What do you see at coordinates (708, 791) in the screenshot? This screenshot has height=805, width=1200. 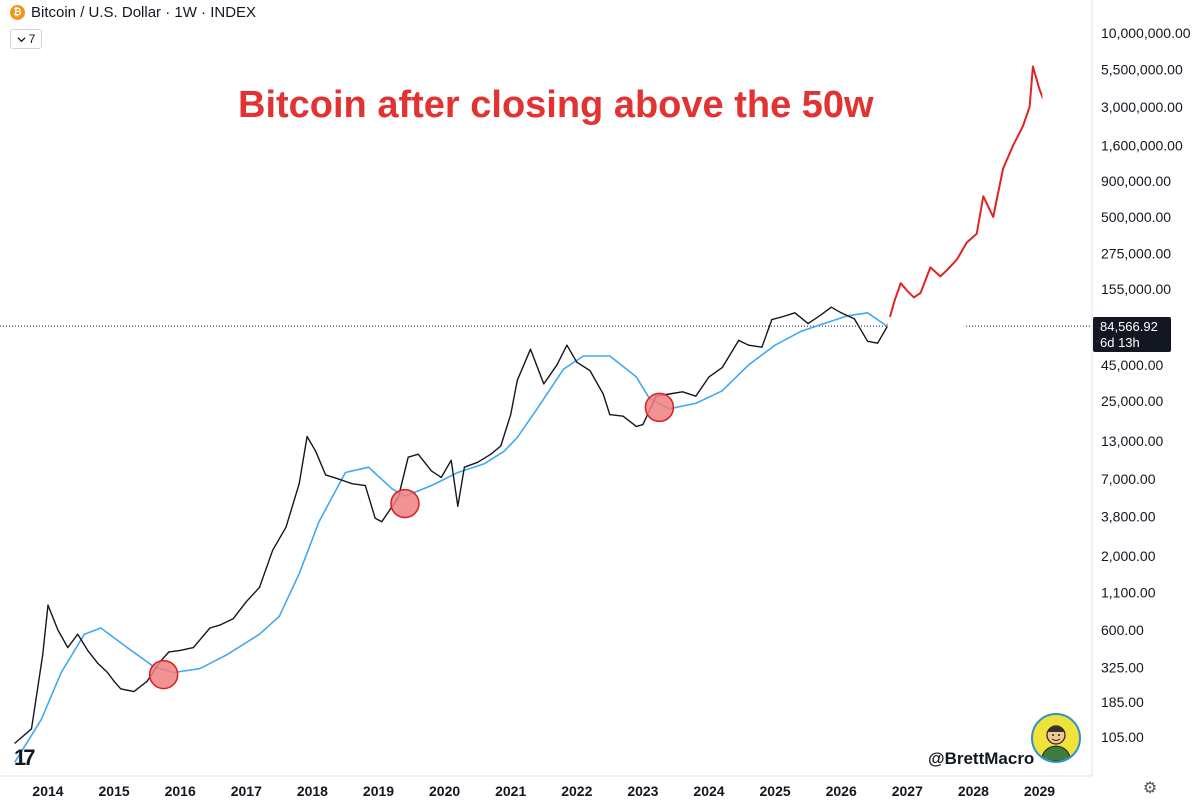 I see `x-tick-label: 2024` at bounding box center [708, 791].